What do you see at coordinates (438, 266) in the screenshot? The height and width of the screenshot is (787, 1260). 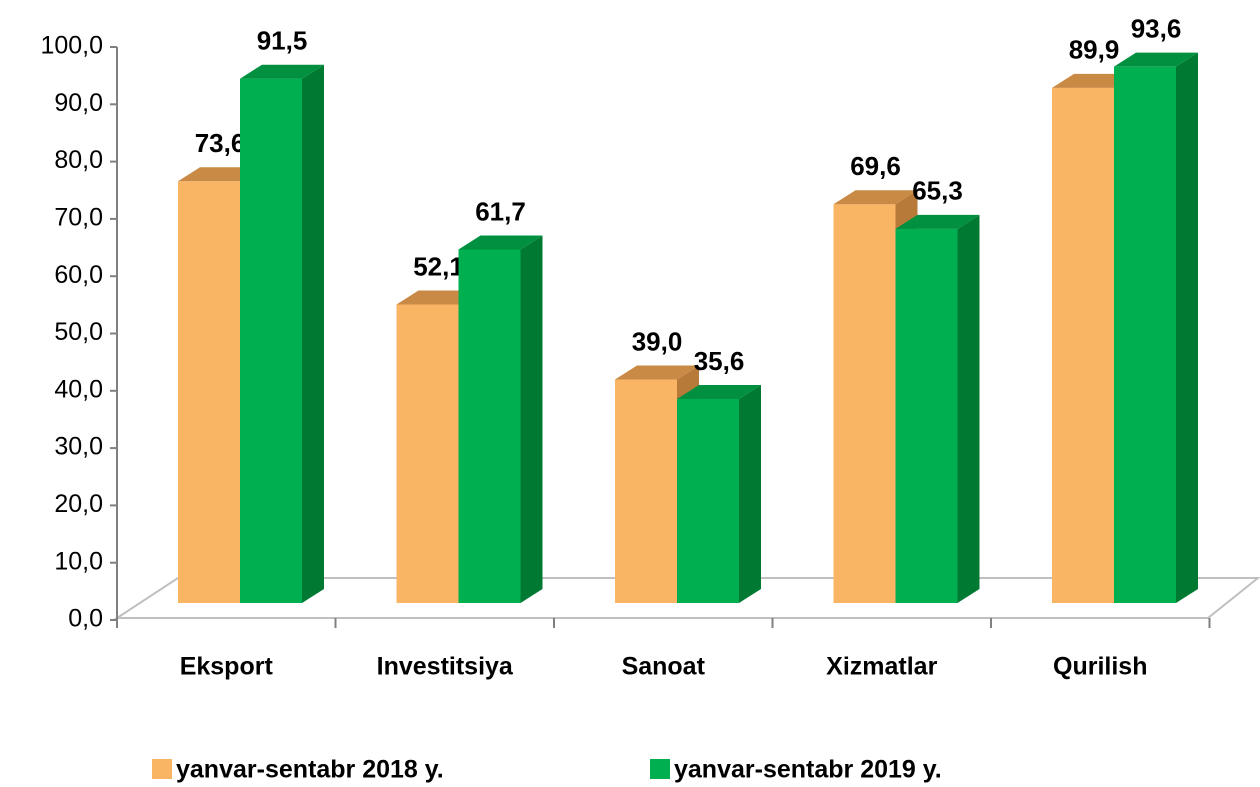 I see `value-label: 52,1` at bounding box center [438, 266].